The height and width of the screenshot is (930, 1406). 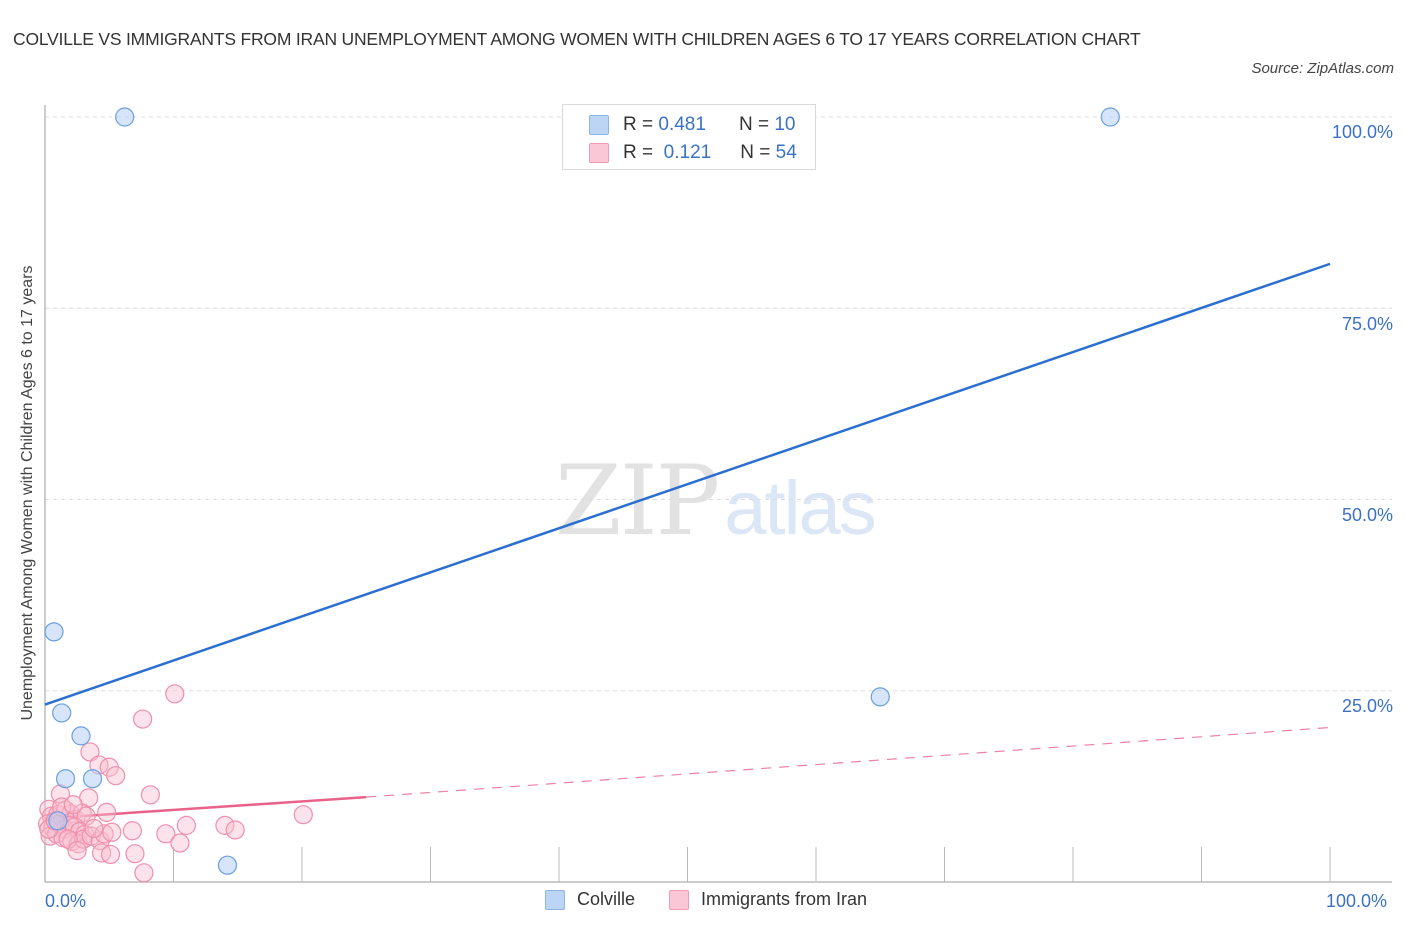 What do you see at coordinates (786, 152) in the screenshot?
I see `n-value-iran: 54` at bounding box center [786, 152].